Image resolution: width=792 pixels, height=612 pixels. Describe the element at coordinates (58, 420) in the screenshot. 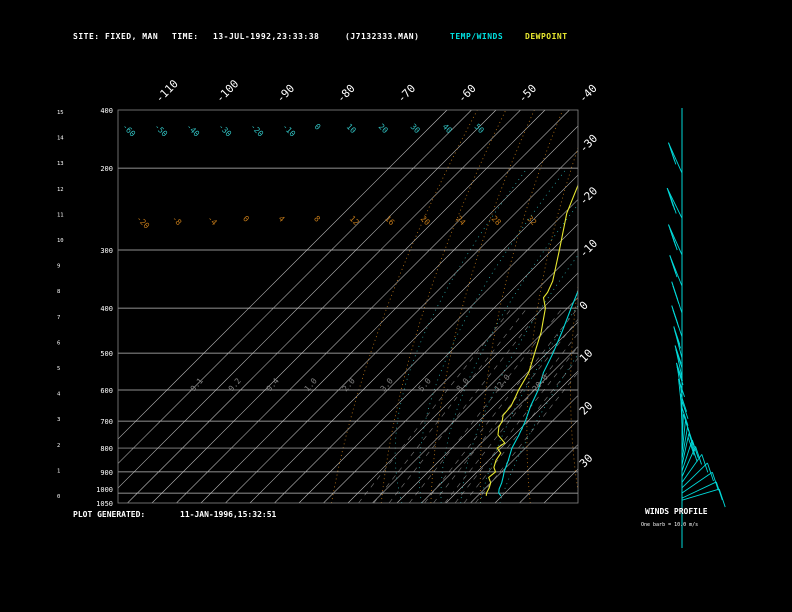

I see `height-tick-label: 3` at that location.